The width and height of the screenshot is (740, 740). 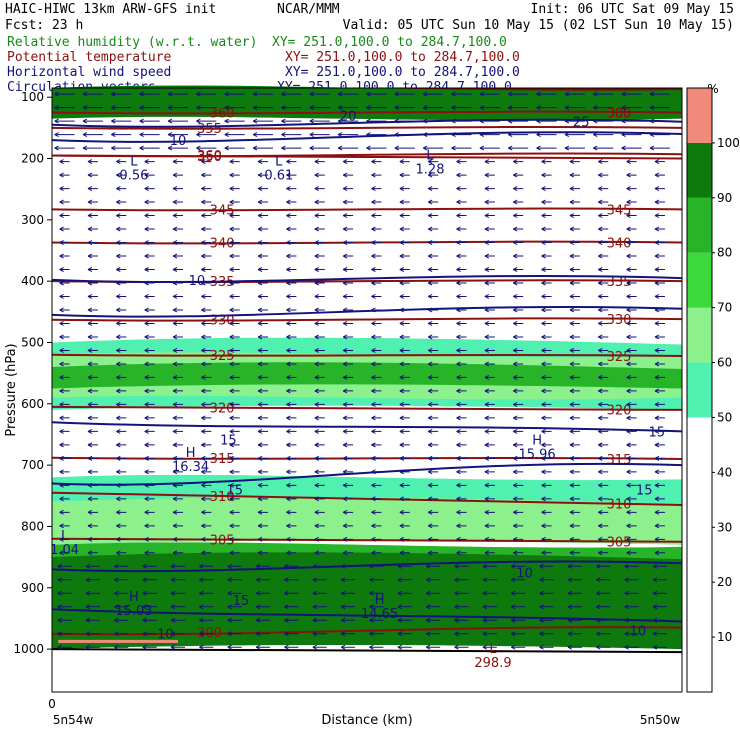 I want to click on theta-contour-line, so click(x=367, y=242).